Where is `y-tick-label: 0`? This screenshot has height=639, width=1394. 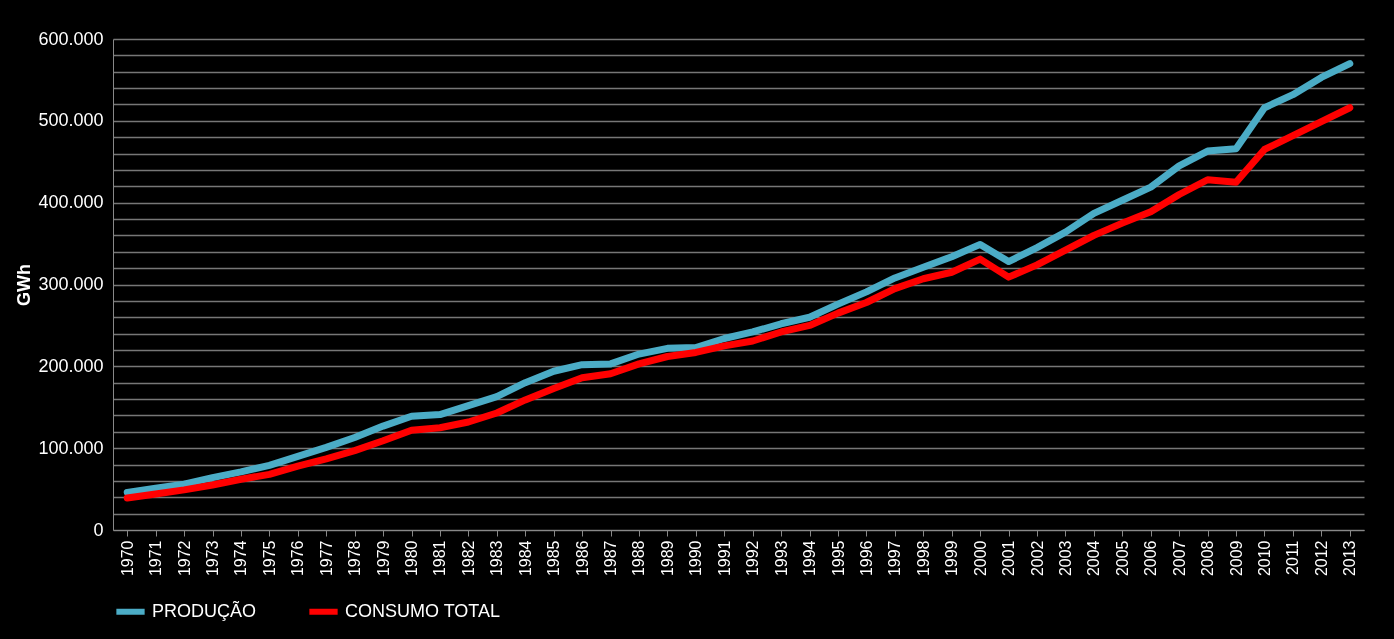
y-tick-label: 0 is located at coordinates (98, 529).